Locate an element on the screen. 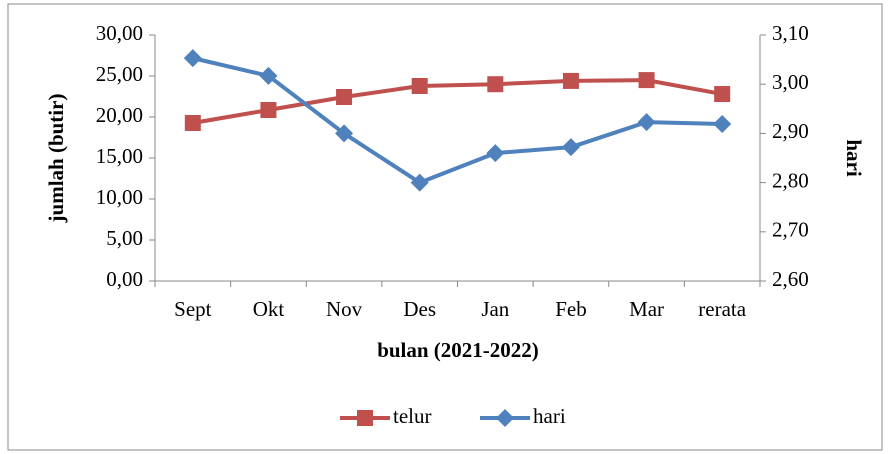 The width and height of the screenshot is (890, 454). y2-tick-label: 3,10 is located at coordinates (790, 33).